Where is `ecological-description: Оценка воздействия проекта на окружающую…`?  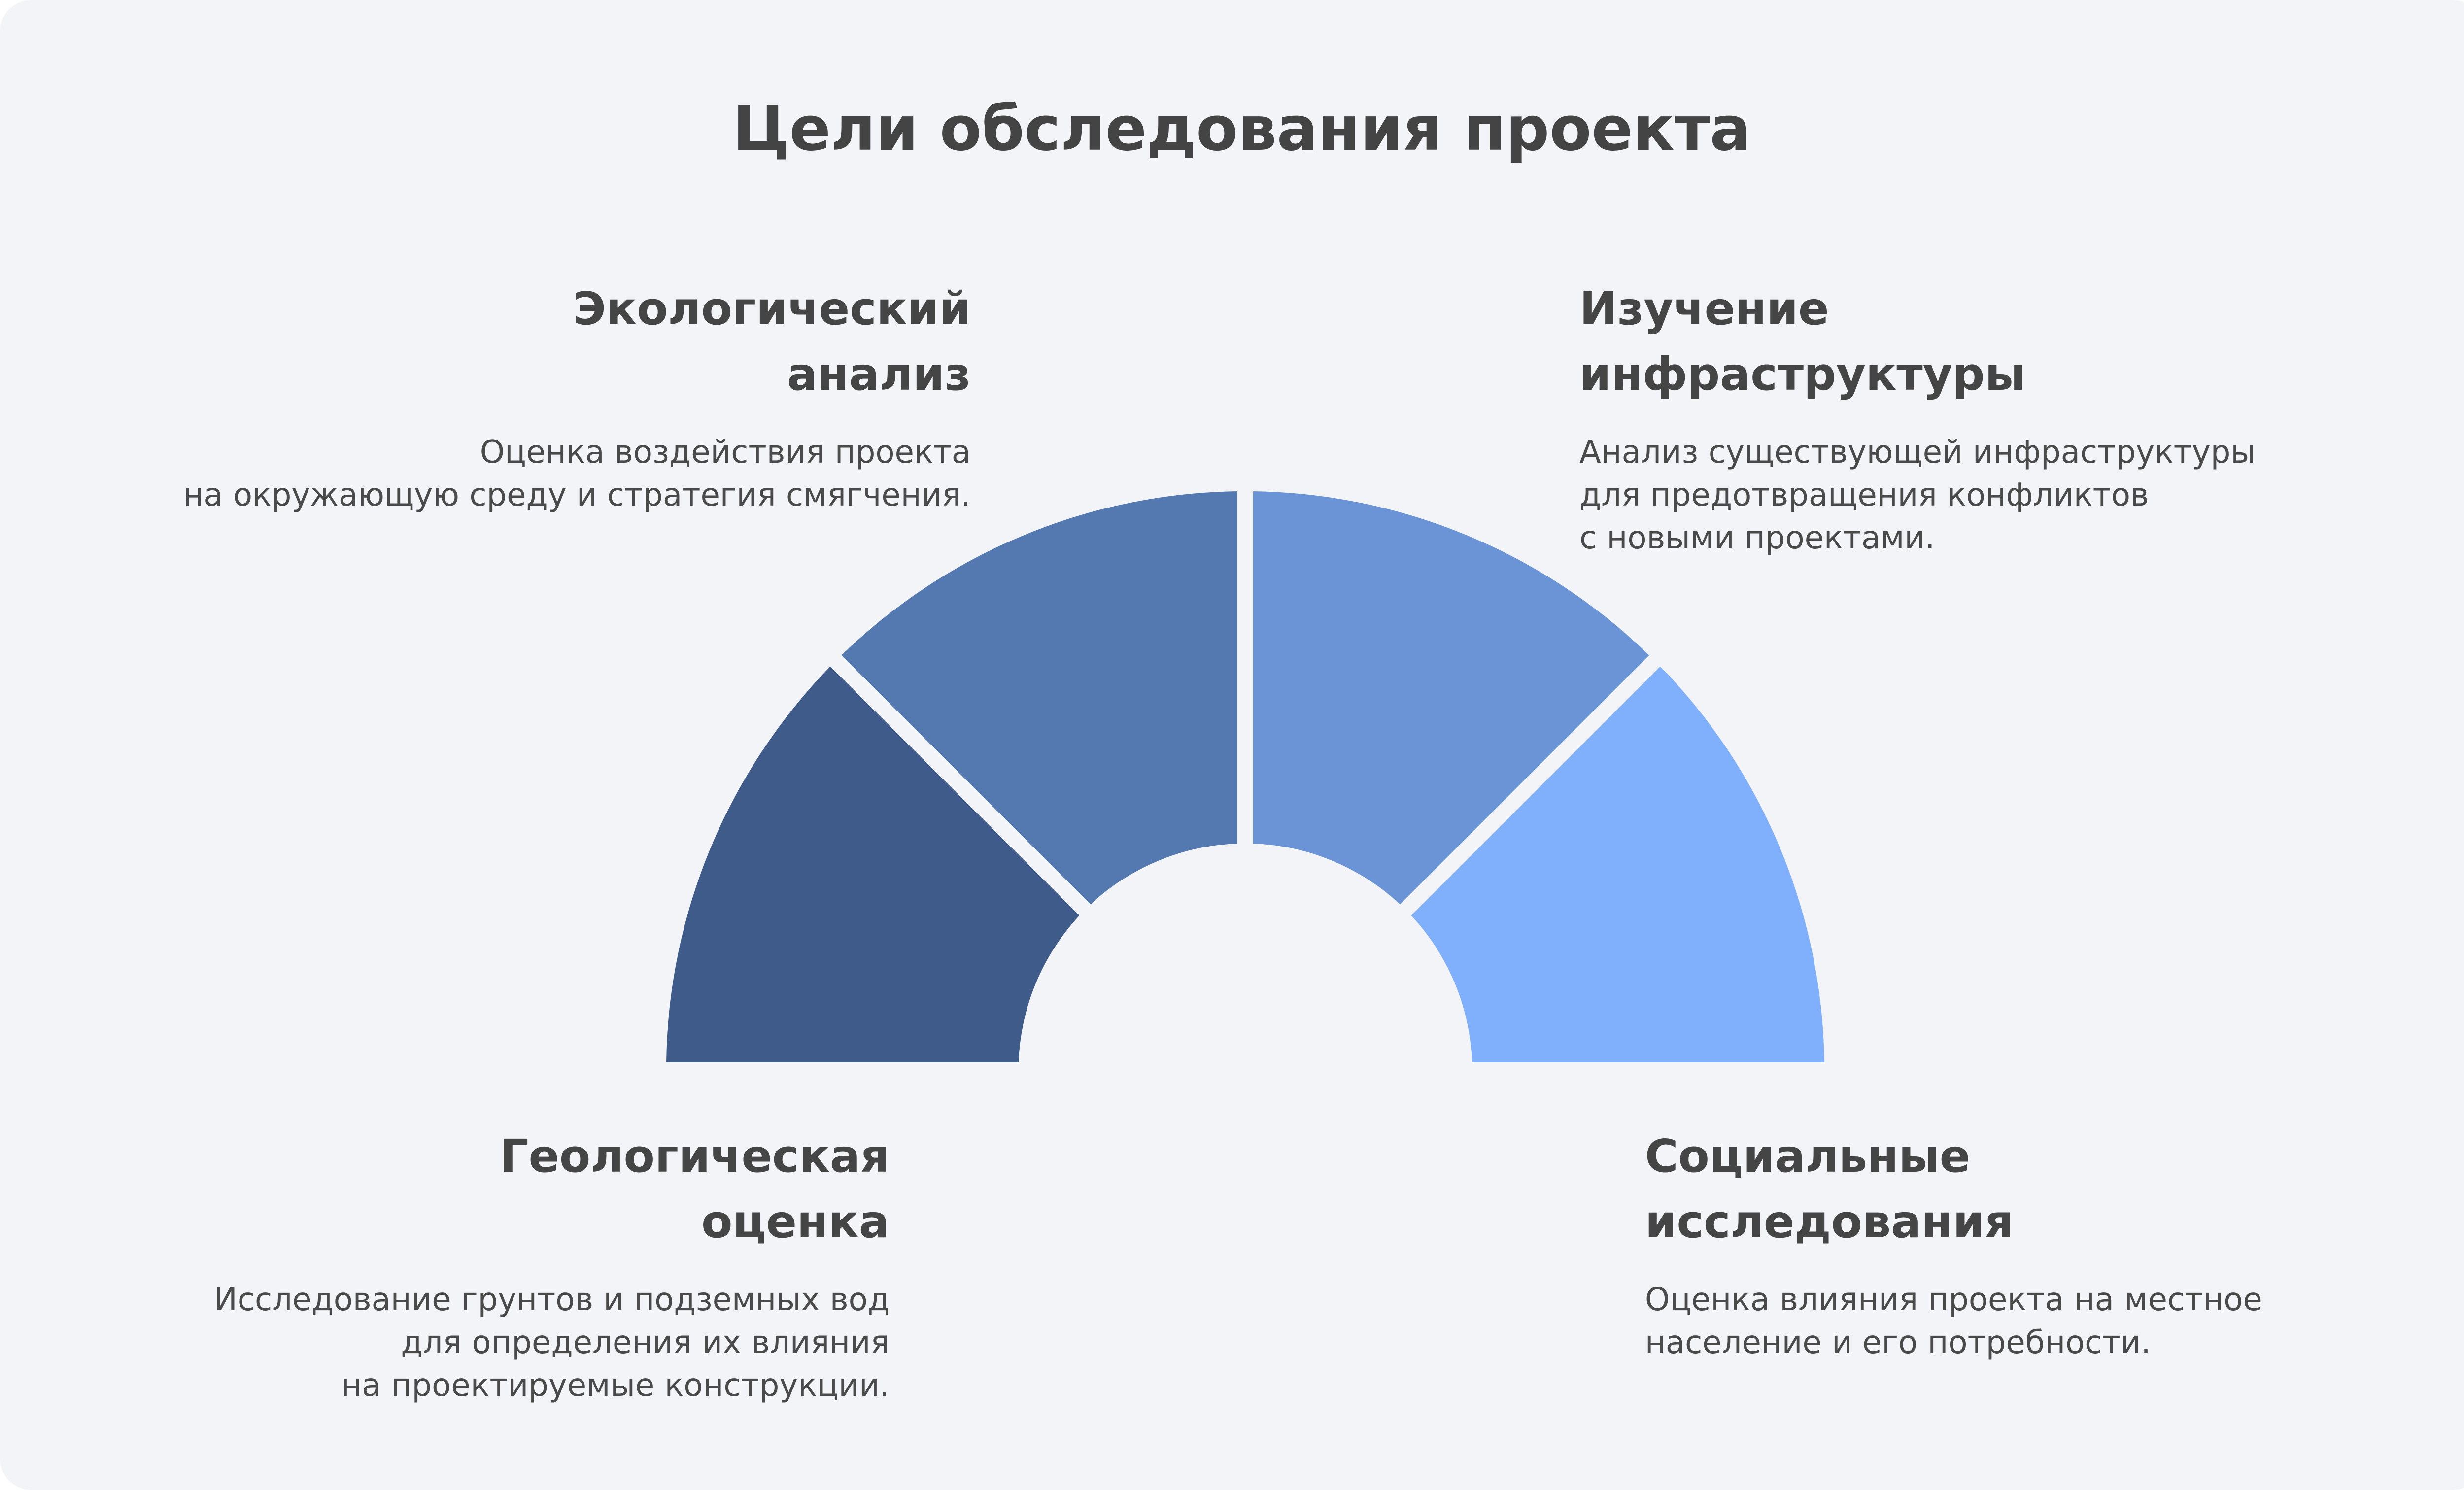 ecological-description: Оценка воздействия проекта на окружающую… is located at coordinates (577, 473).